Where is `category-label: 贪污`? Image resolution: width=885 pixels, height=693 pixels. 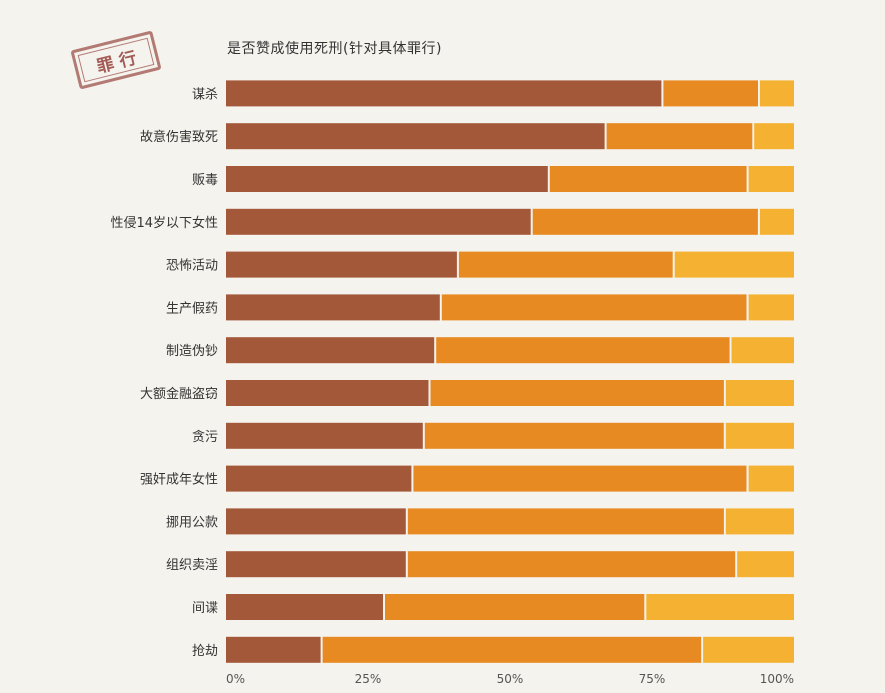 category-label: 贪污 is located at coordinates (205, 437).